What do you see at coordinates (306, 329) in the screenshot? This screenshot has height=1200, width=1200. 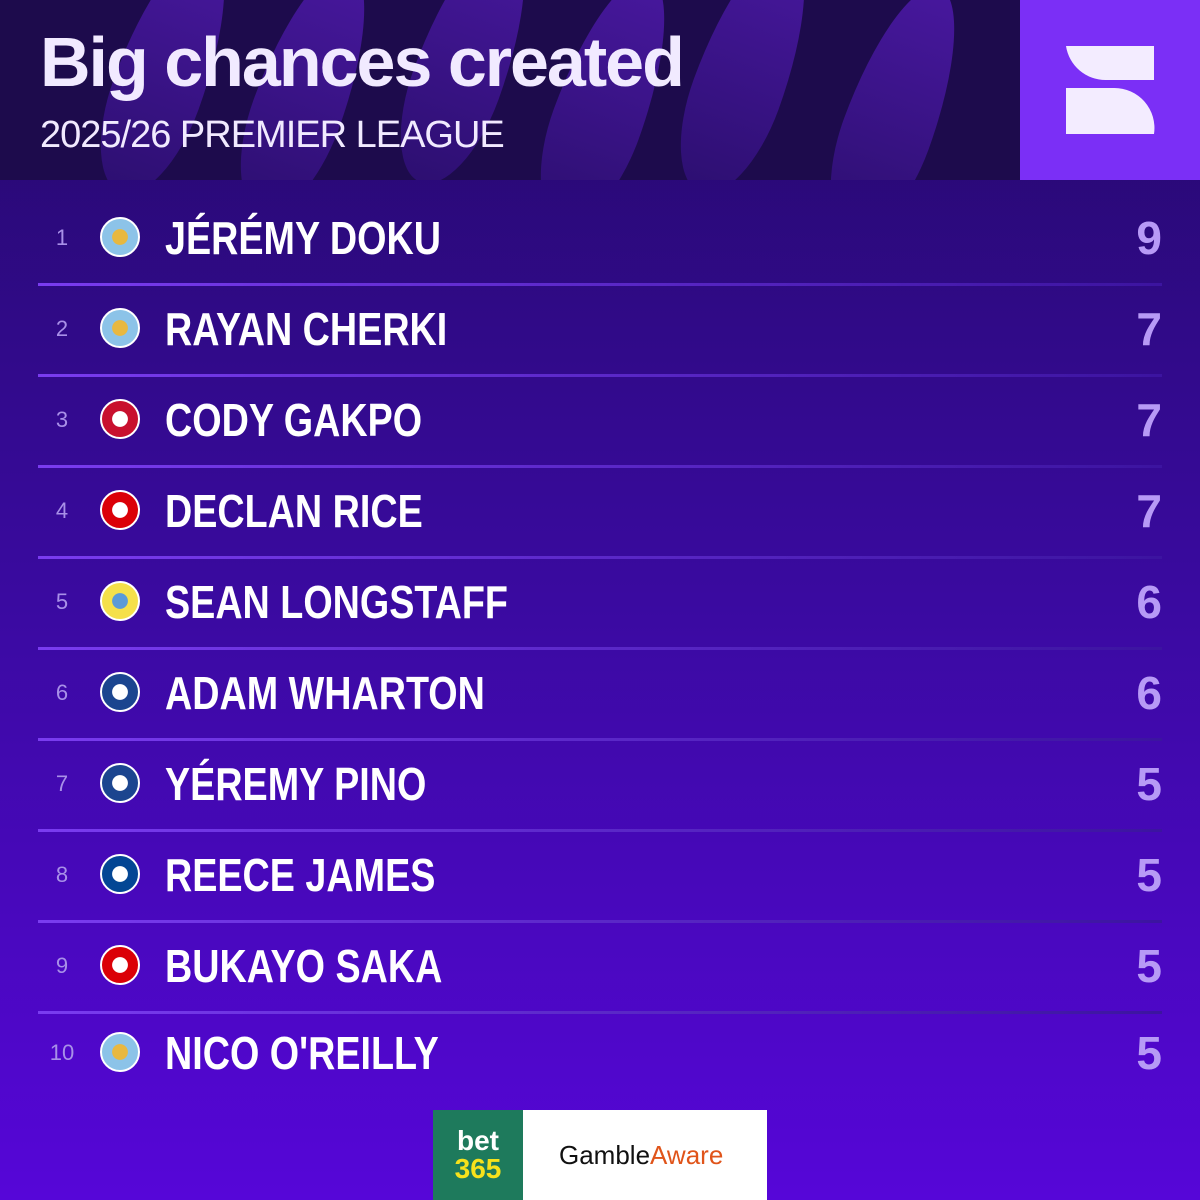 I see `player-name: RAYAN CHERKI` at bounding box center [306, 329].